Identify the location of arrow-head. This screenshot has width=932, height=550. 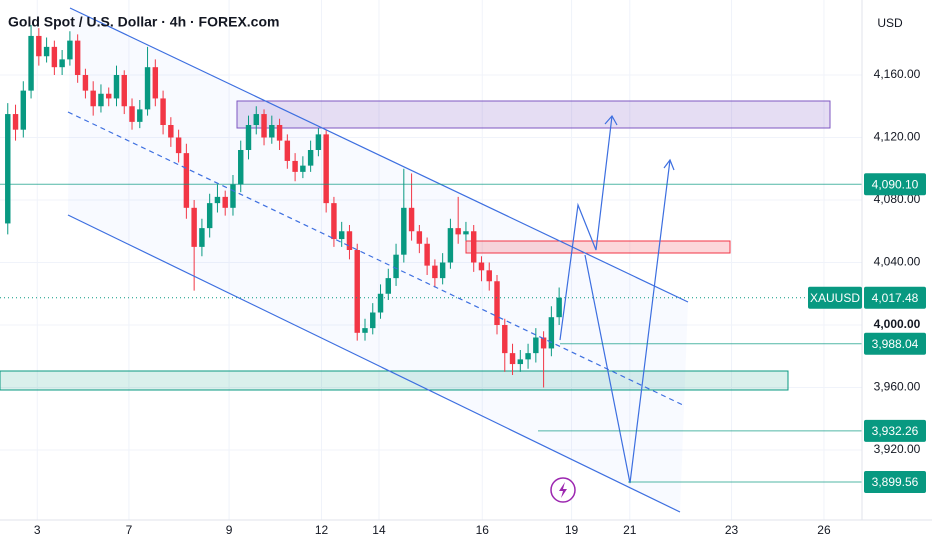
(611, 120).